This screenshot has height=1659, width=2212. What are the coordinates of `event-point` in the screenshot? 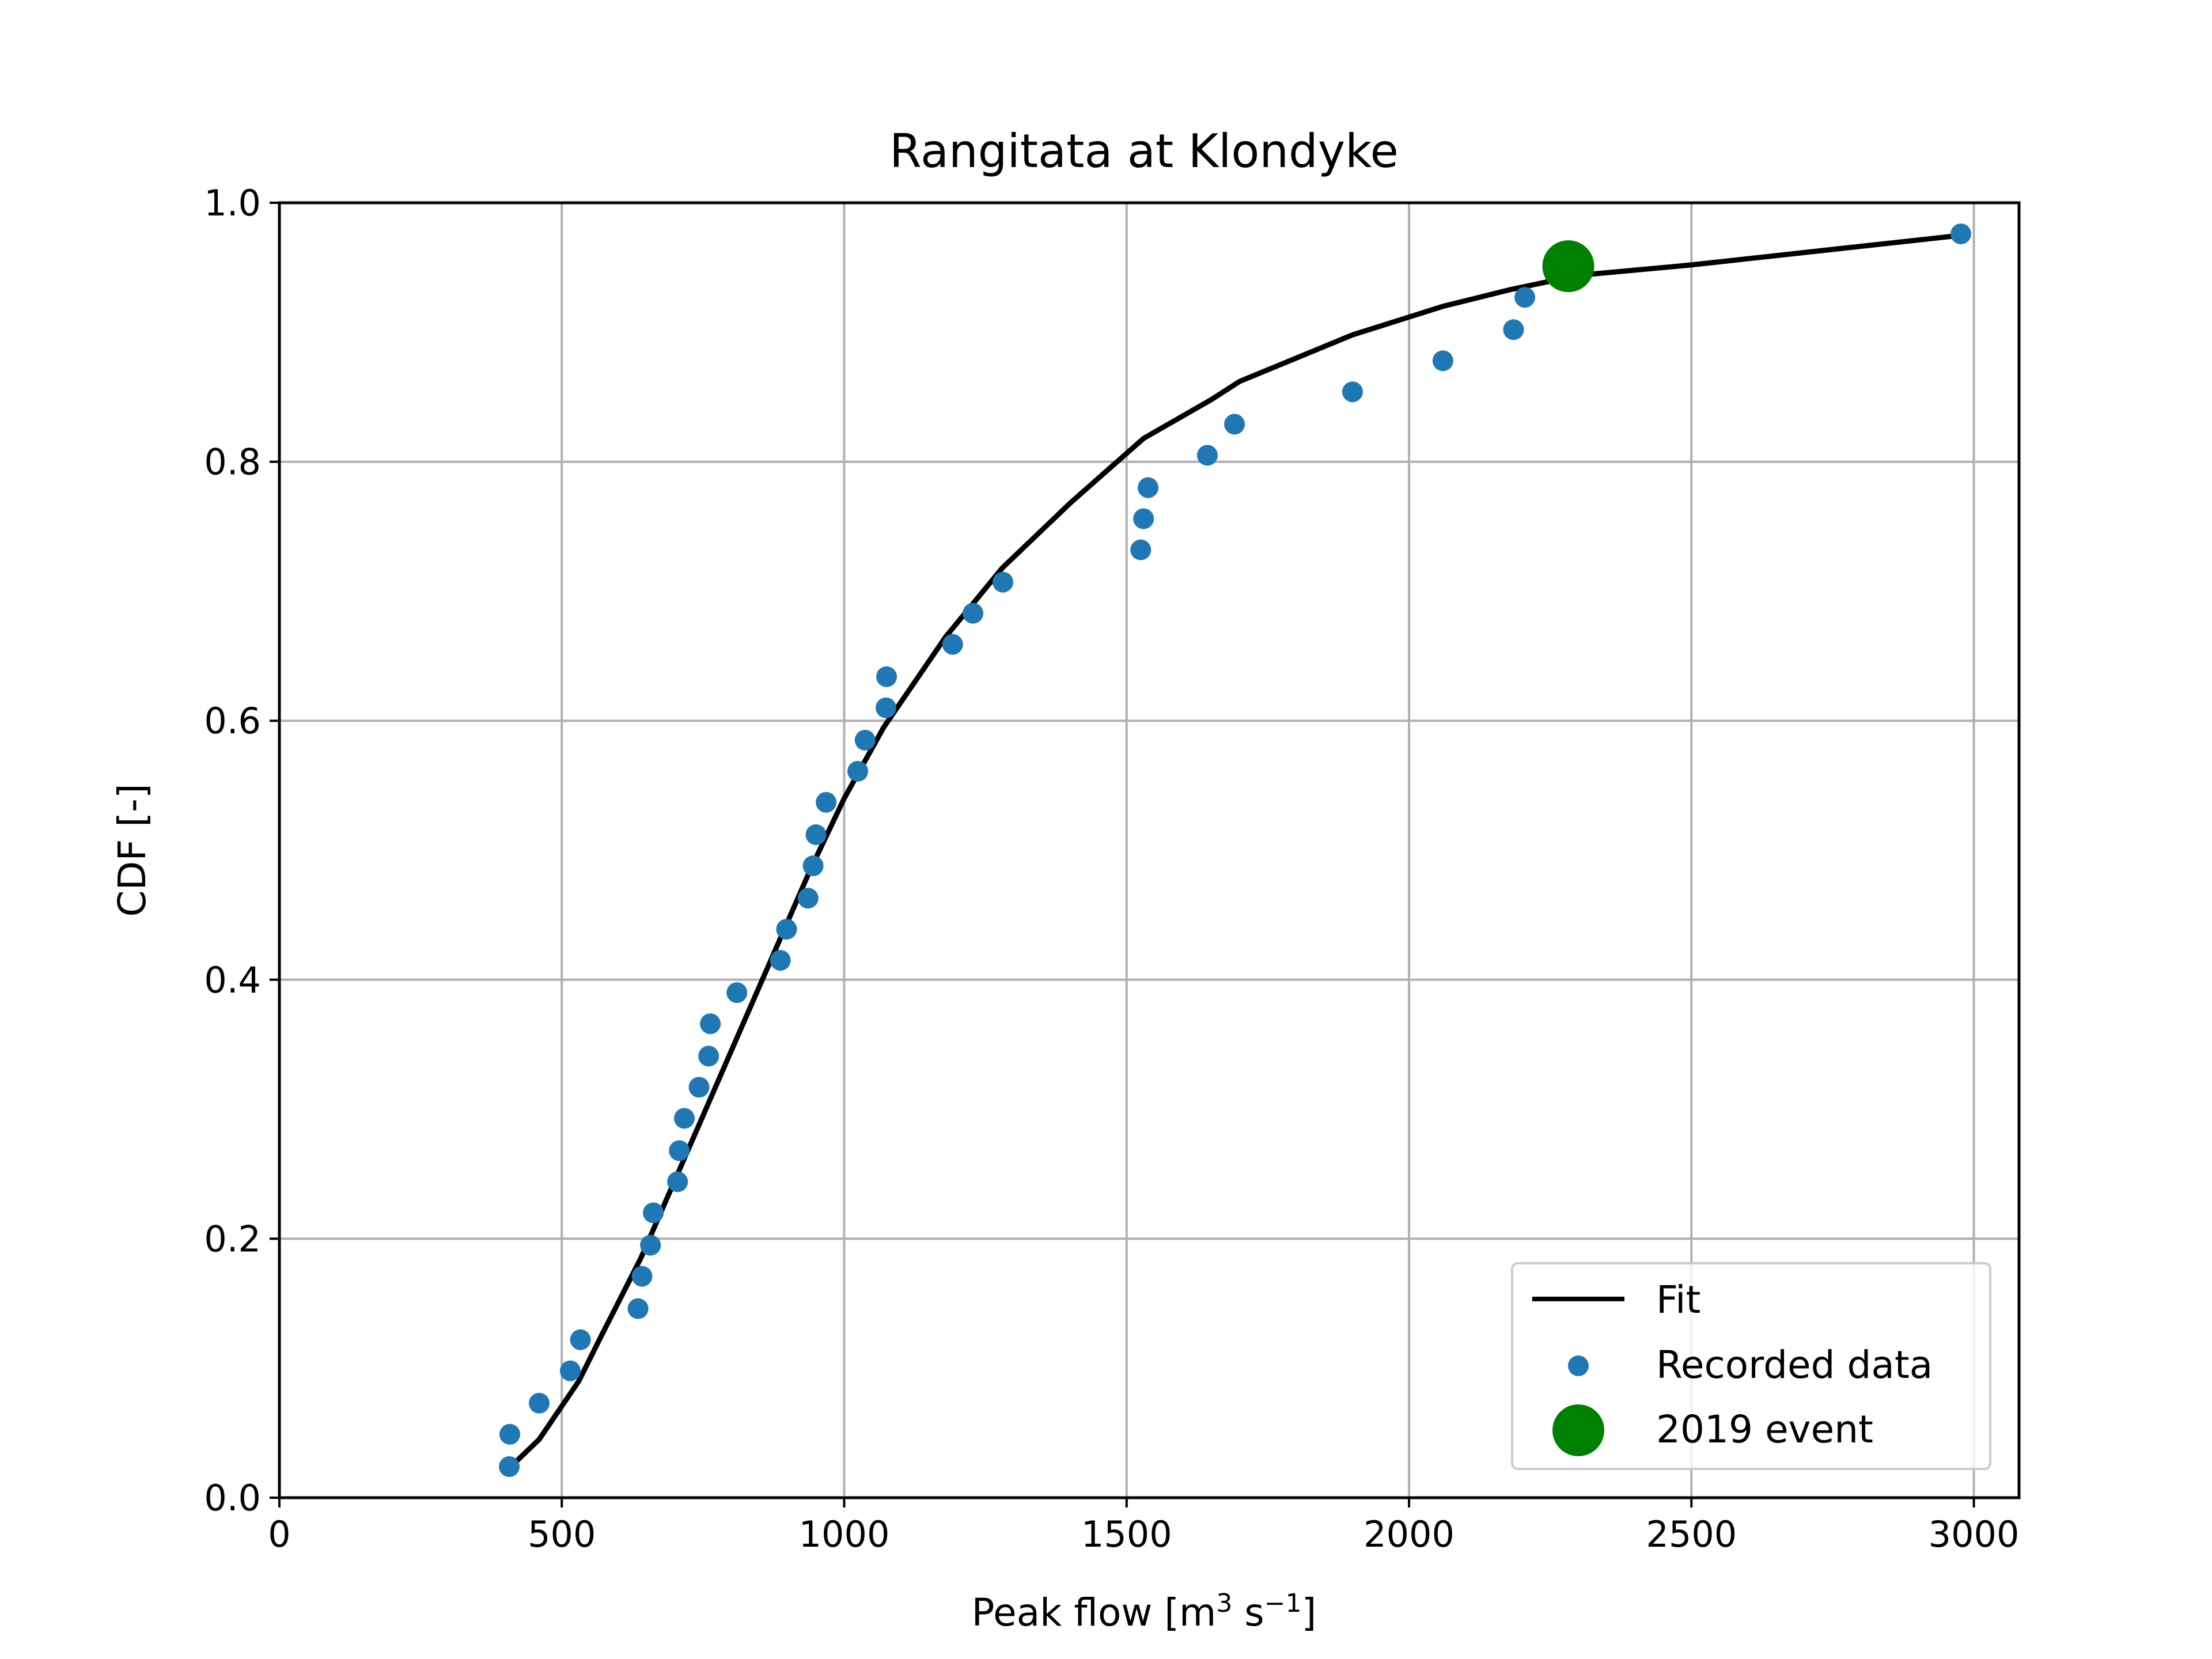 It's located at (1568, 266).